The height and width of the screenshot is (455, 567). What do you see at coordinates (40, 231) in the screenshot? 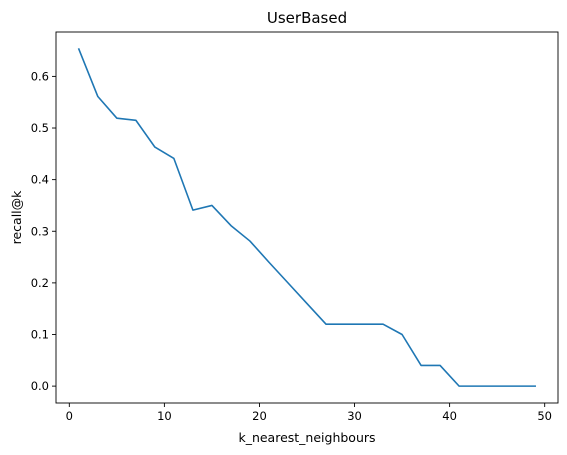
I see `y-tick-label: 0.3` at bounding box center [40, 231].